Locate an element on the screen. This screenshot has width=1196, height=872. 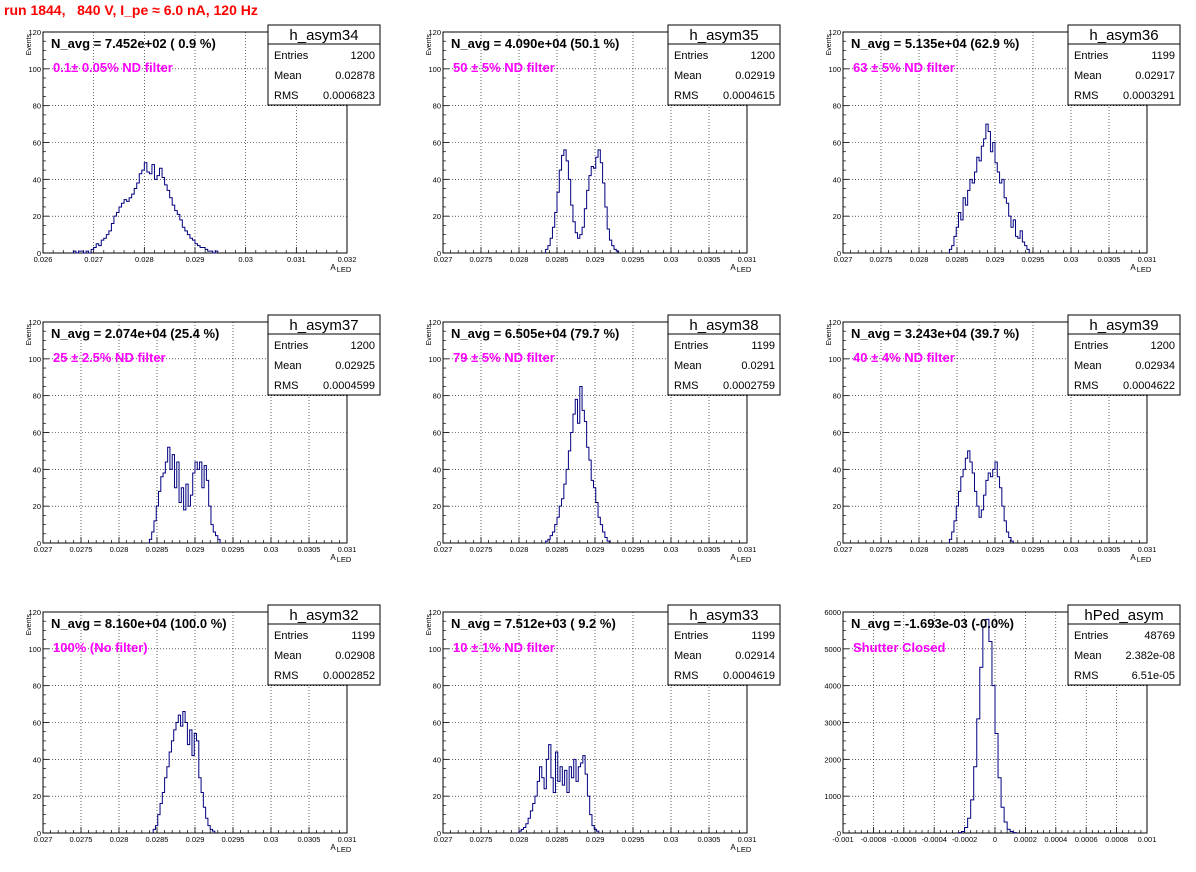
filter-annotation: 40 ± 4% ND filter is located at coordinates (904, 357).